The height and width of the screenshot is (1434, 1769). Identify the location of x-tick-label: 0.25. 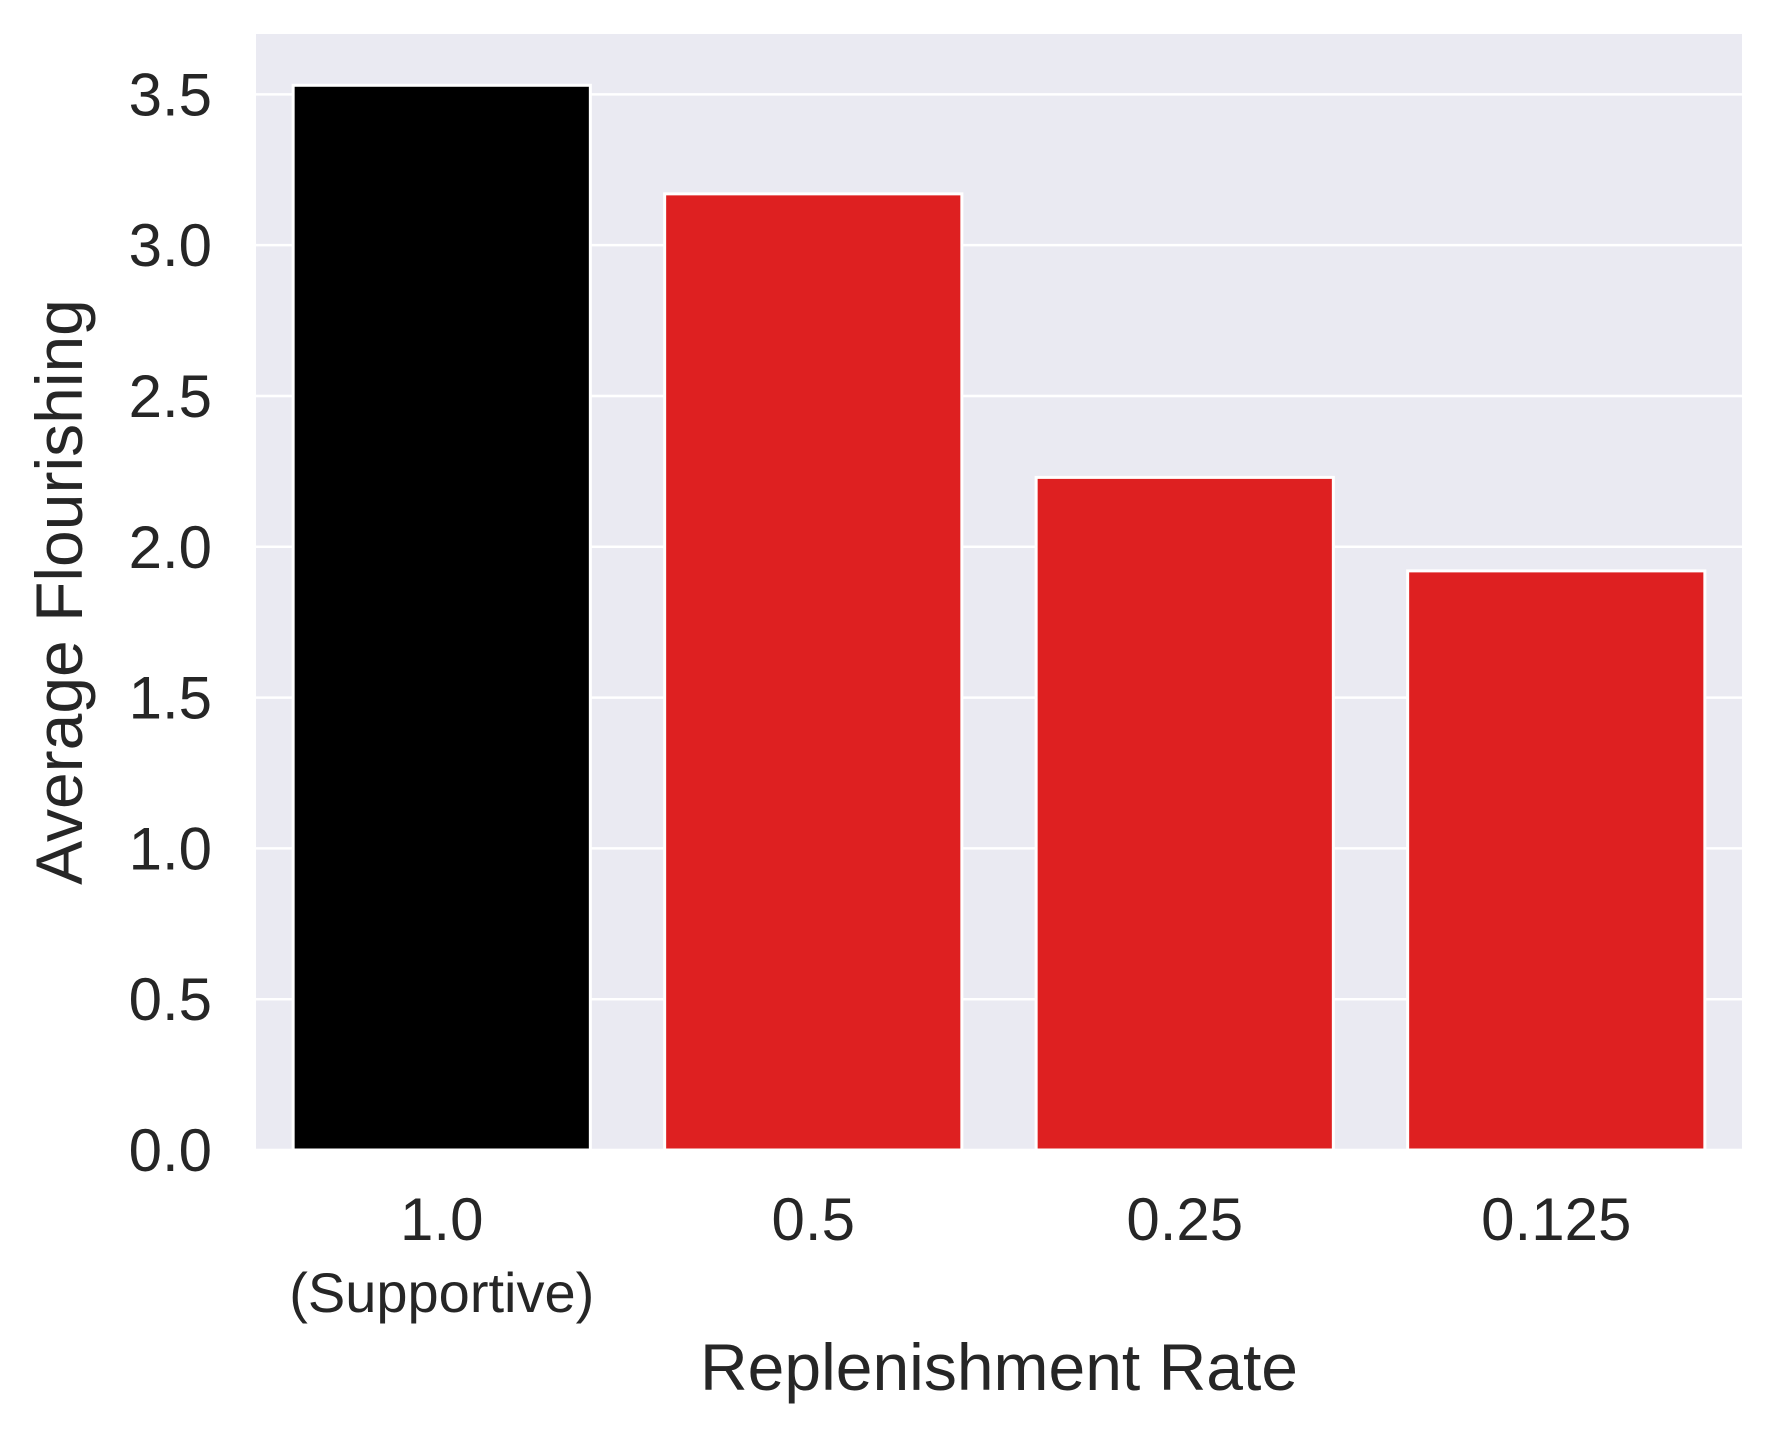
(1184, 1219).